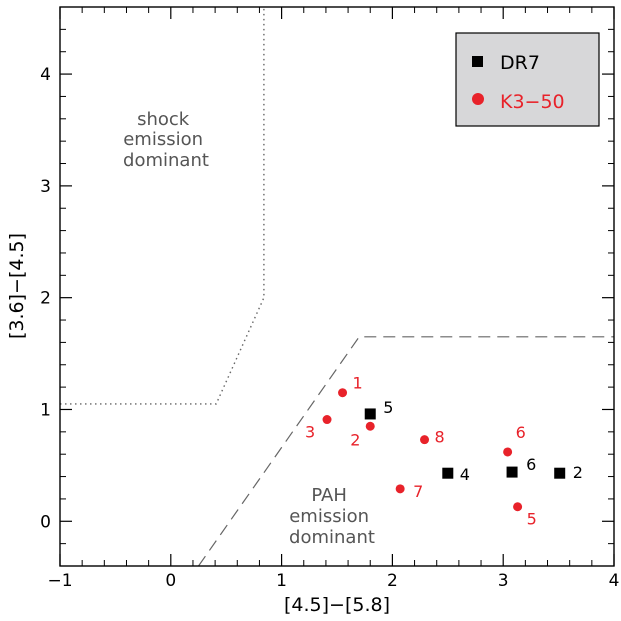 This screenshot has width=621, height=621. I want to click on y-tick-label: 0, so click(45, 522).